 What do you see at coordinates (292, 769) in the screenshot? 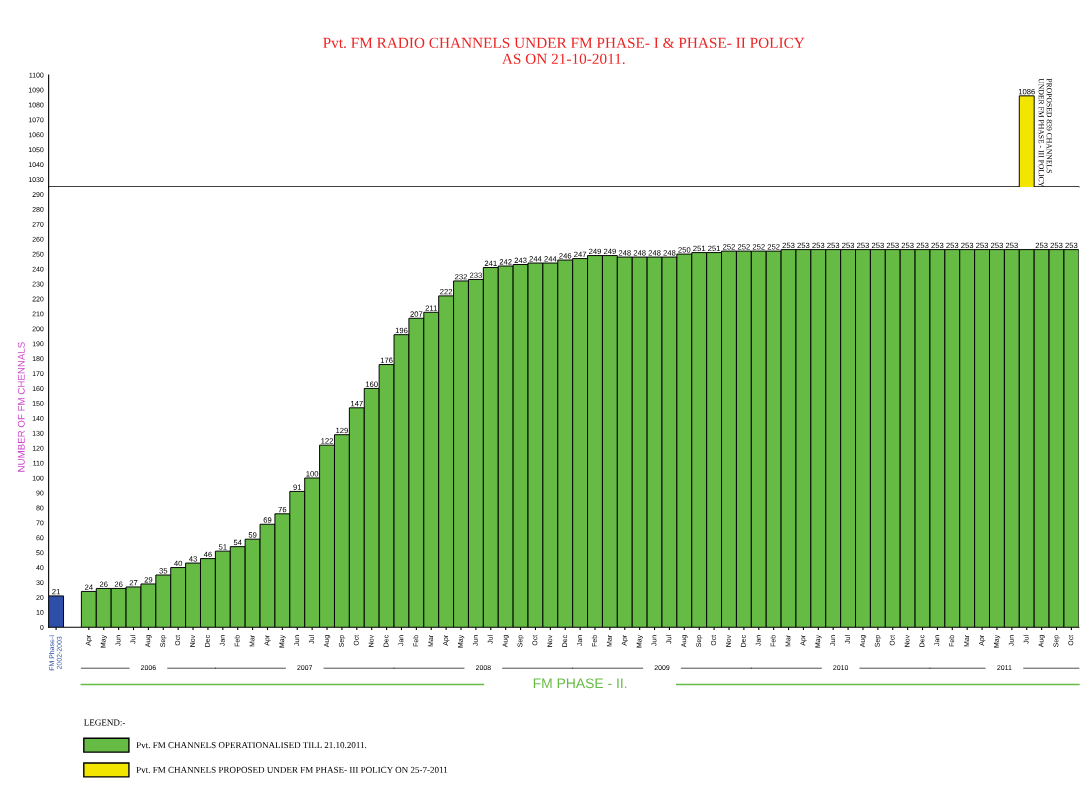
I see `legend-label: Pvt. FM CHANNELS PROPOSED UNDER FM PHASE- III POLICY ON 25-7-2011` at bounding box center [292, 769].